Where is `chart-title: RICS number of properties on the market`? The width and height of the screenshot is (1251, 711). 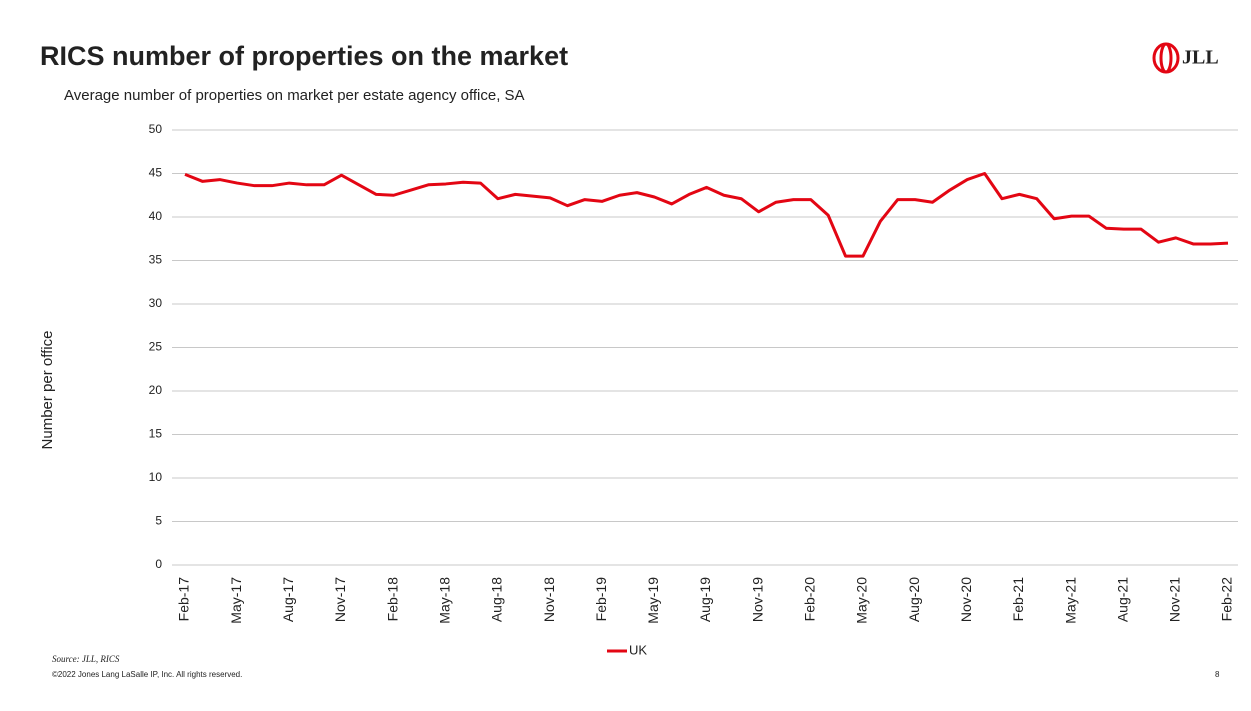
chart-title: RICS number of properties on the market is located at coordinates (304, 56).